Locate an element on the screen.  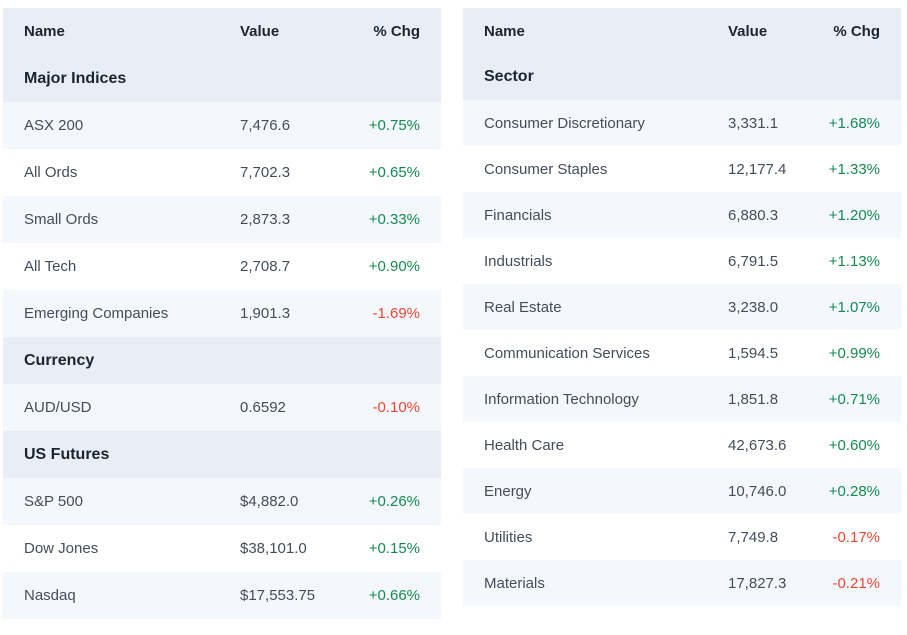
section-header-row: US Futures is located at coordinates (222, 454).